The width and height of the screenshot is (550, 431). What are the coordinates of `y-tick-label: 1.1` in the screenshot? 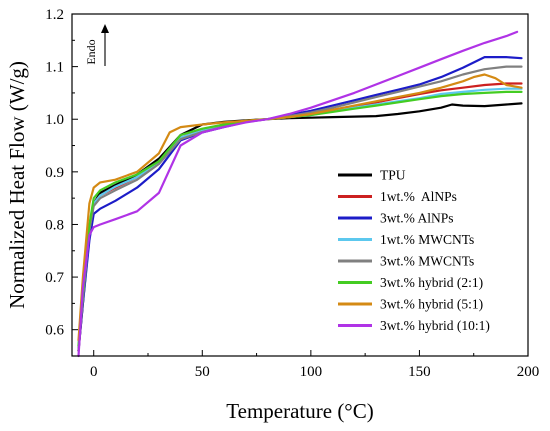 It's located at (54, 68).